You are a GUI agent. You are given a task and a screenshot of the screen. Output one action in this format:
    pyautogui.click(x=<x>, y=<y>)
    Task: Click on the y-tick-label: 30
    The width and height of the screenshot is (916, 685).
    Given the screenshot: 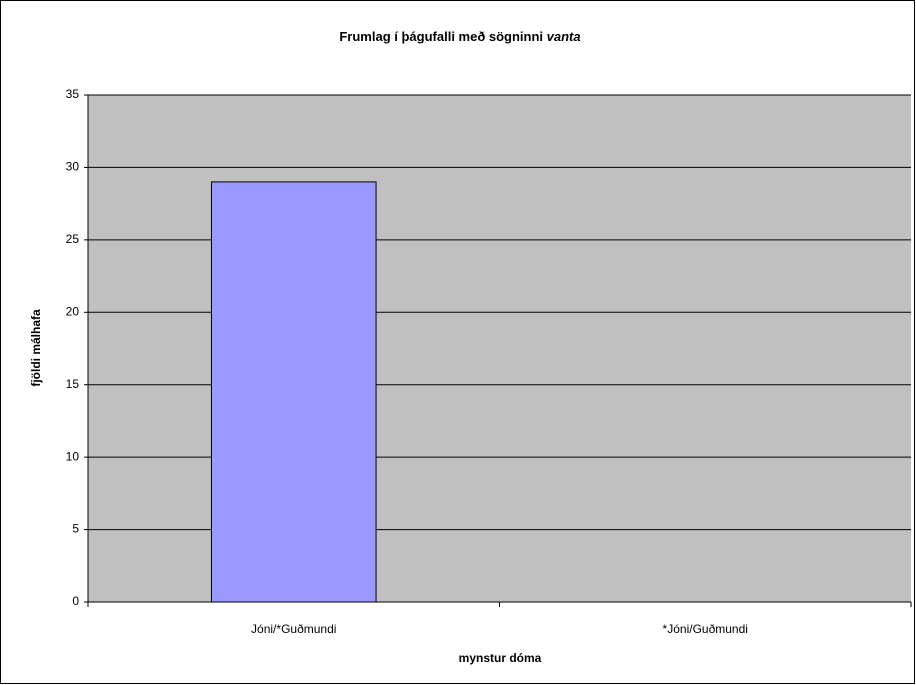 What is the action you would take?
    pyautogui.click(x=73, y=167)
    